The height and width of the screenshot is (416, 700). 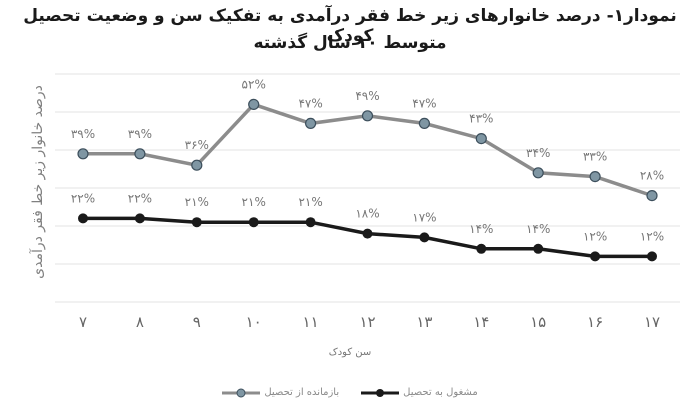 I want to click on data-label: ۳۶%, so click(x=197, y=145).